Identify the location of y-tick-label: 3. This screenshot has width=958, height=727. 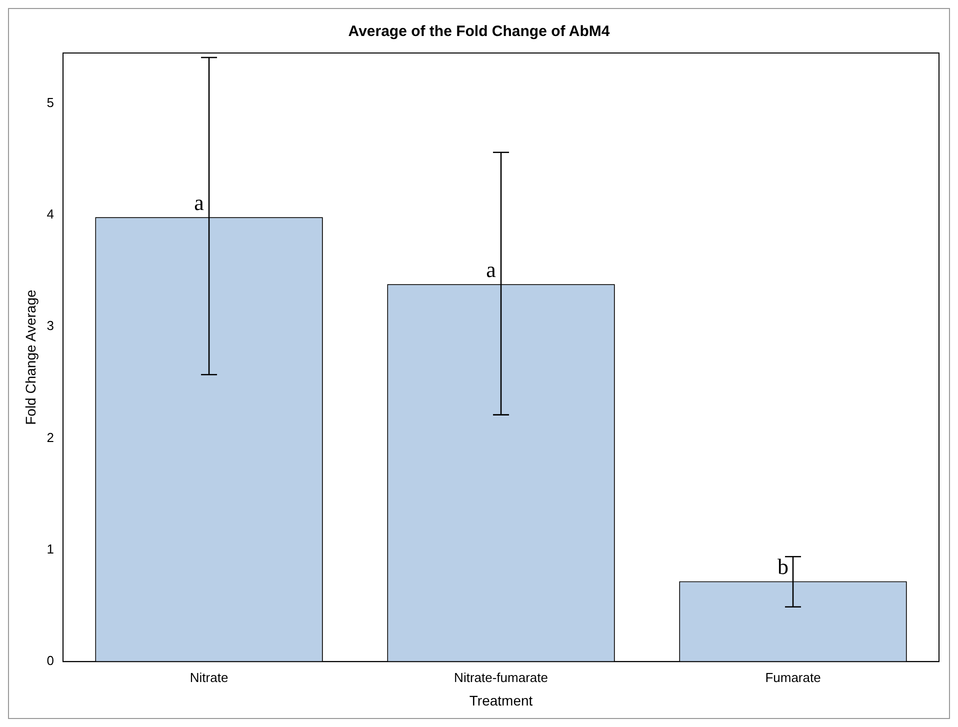
(50, 326).